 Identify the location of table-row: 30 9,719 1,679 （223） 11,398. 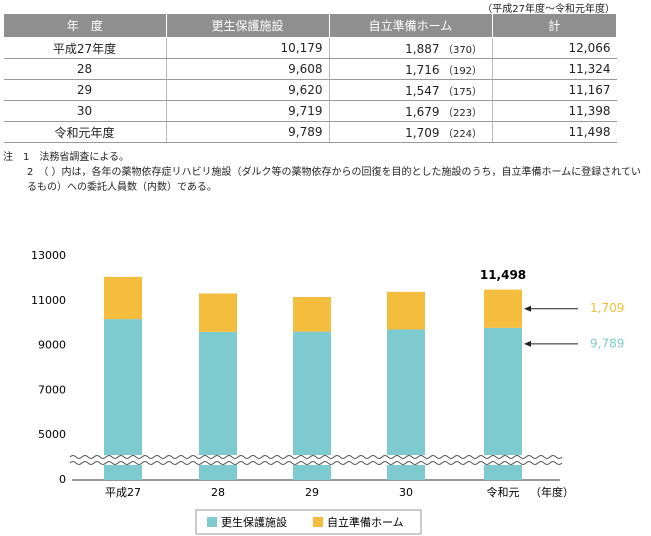
(310, 111).